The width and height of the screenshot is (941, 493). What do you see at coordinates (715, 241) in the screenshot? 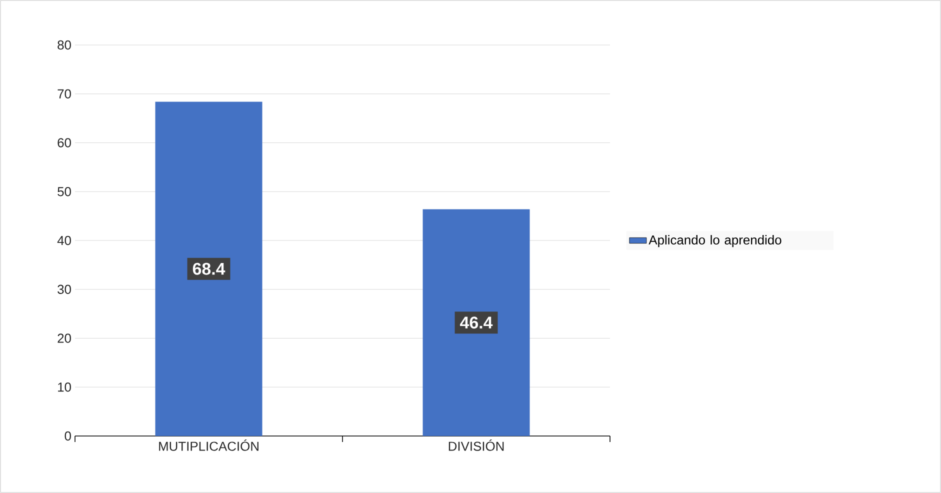
I see `legend-label: Aplicando lo aprendido` at bounding box center [715, 241].